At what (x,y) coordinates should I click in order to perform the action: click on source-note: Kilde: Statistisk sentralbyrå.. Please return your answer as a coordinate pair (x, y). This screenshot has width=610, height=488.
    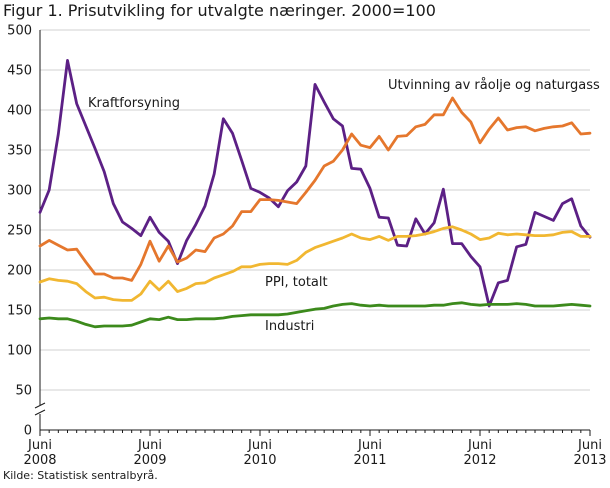
    Looking at the image, I should click on (80, 475).